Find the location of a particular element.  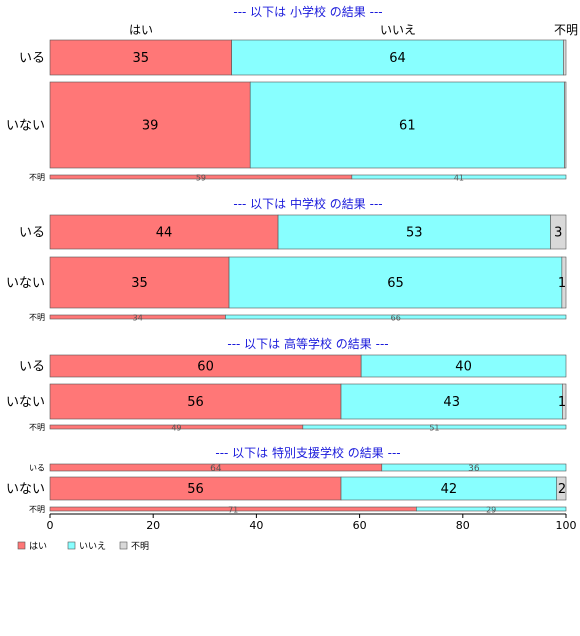

panel-title: --- 以下は 中学校 の結果 --- is located at coordinates (307, 203).